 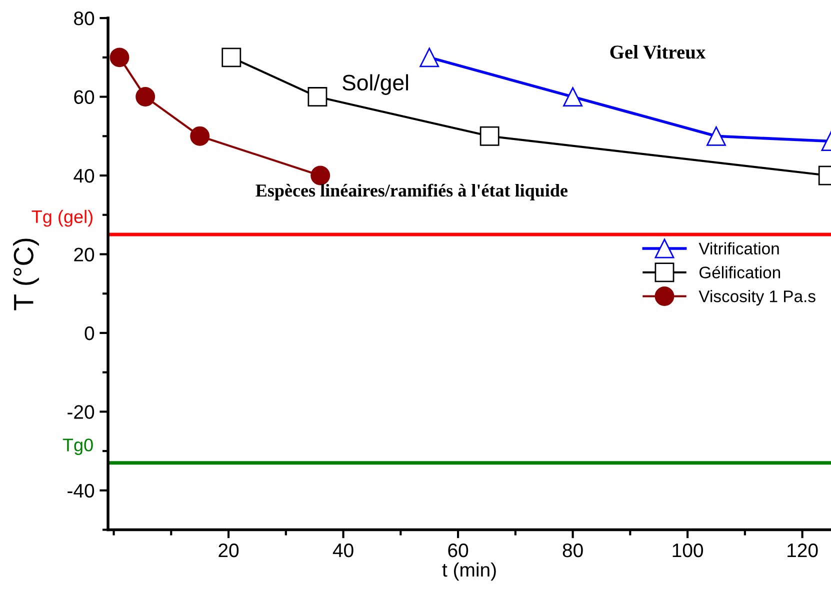 What do you see at coordinates (89, 333) in the screenshot?
I see `y-tick-label: 0` at bounding box center [89, 333].